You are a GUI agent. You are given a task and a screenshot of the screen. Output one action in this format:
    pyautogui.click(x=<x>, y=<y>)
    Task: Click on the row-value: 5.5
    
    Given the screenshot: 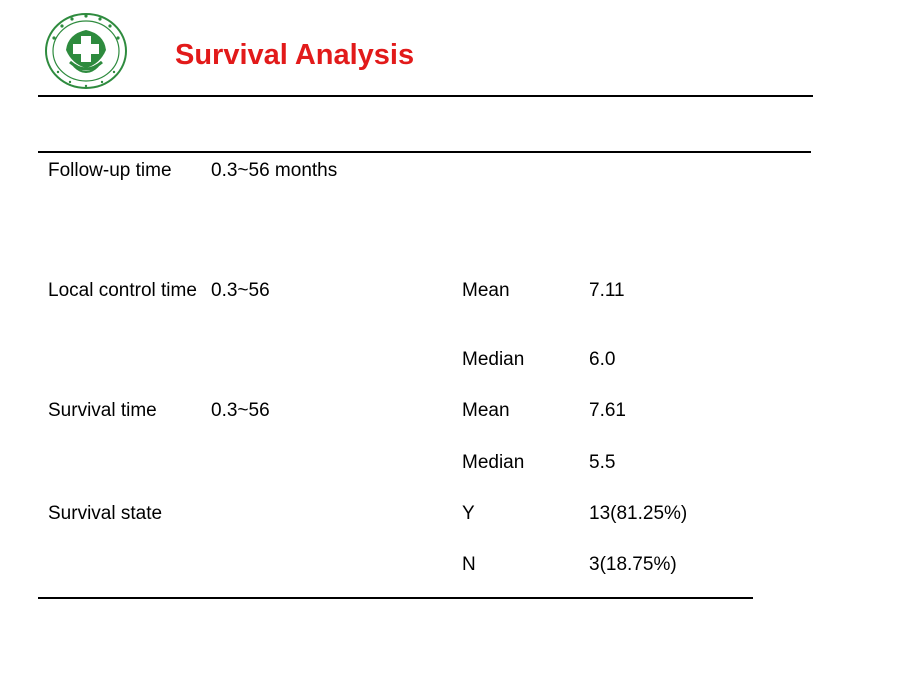 What is the action you would take?
    pyautogui.click(x=602, y=462)
    